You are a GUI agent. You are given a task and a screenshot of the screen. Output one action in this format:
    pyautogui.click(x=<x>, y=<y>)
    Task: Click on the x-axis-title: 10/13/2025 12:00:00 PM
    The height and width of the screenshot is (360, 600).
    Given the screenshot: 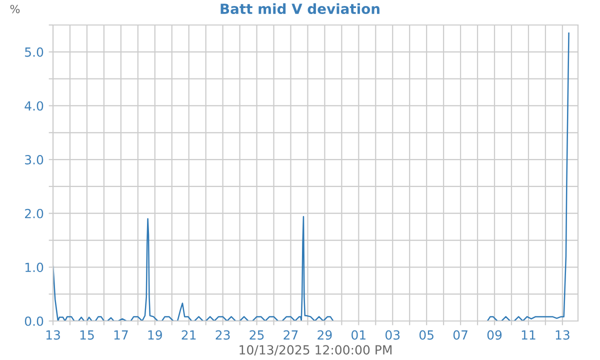 What is the action you would take?
    pyautogui.click(x=316, y=350)
    